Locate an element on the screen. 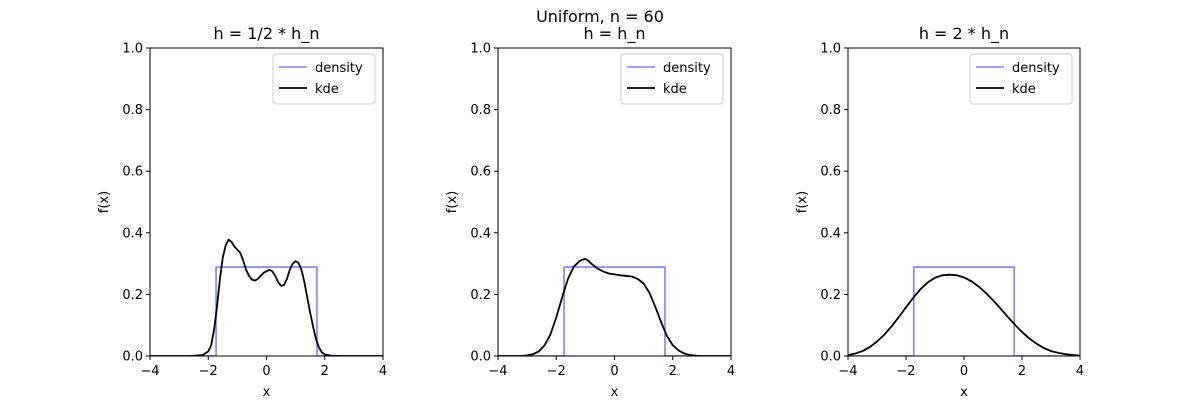 The width and height of the screenshot is (1200, 400). figure-suptitle: Uniform, n = 60 is located at coordinates (600, 16).